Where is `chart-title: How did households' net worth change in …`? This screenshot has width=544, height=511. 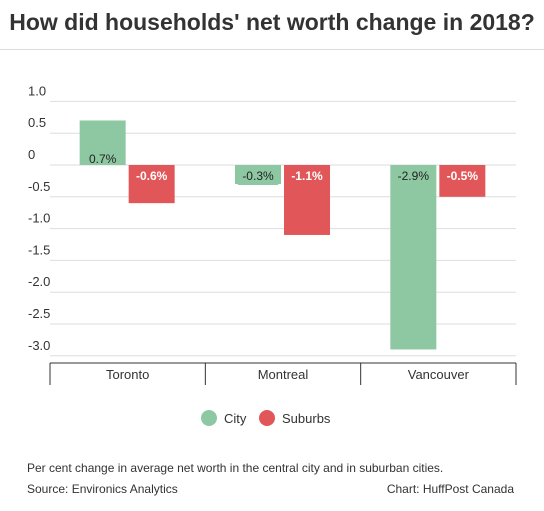 chart-title: How did households' net worth change in … is located at coordinates (272, 22).